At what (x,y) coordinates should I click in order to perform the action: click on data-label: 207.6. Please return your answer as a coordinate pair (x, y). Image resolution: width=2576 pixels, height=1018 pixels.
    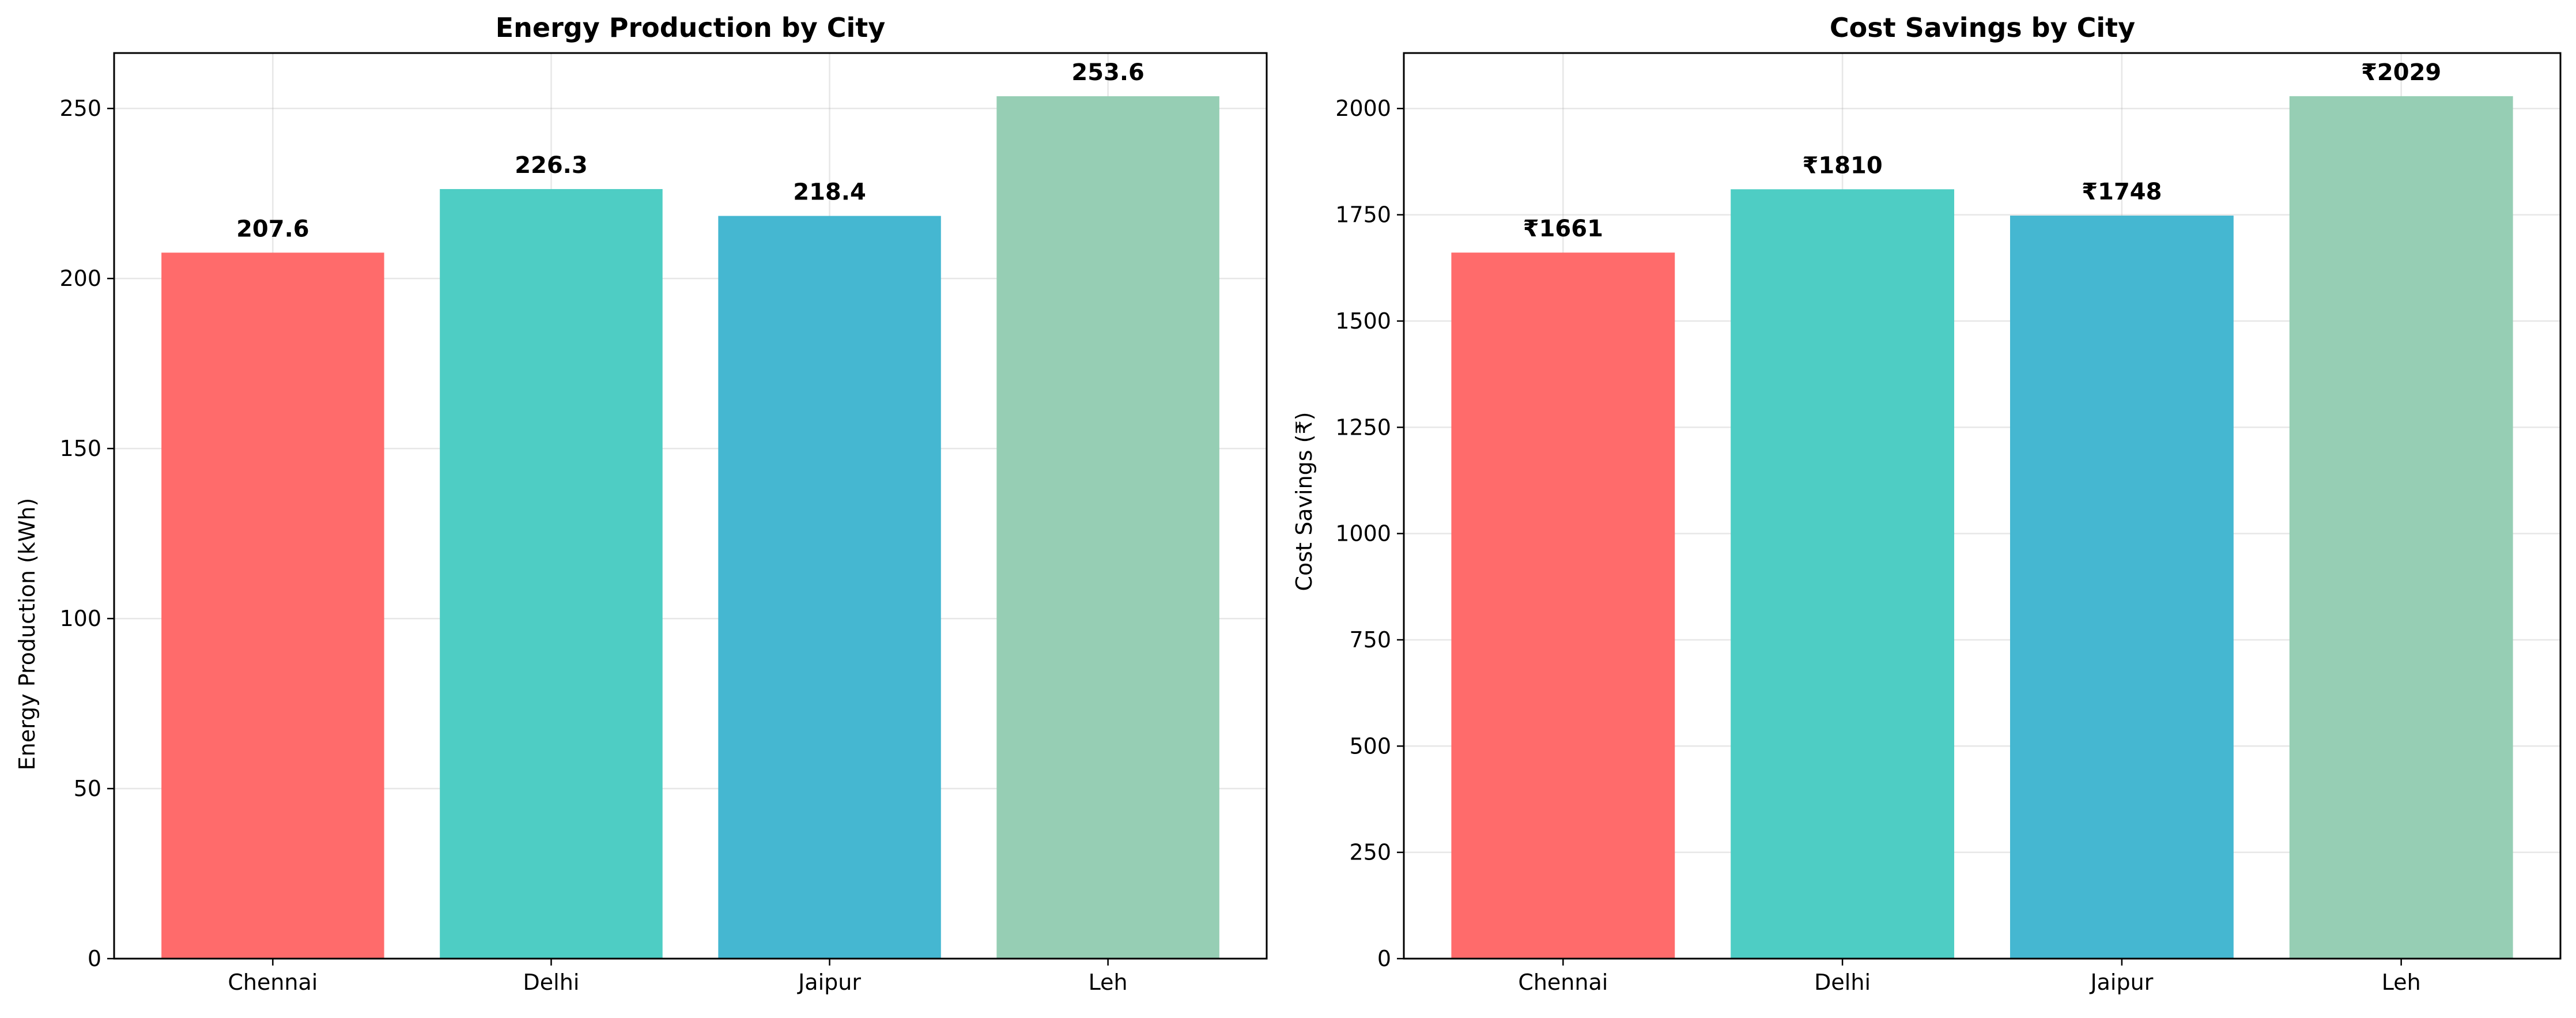
    Looking at the image, I should click on (272, 229).